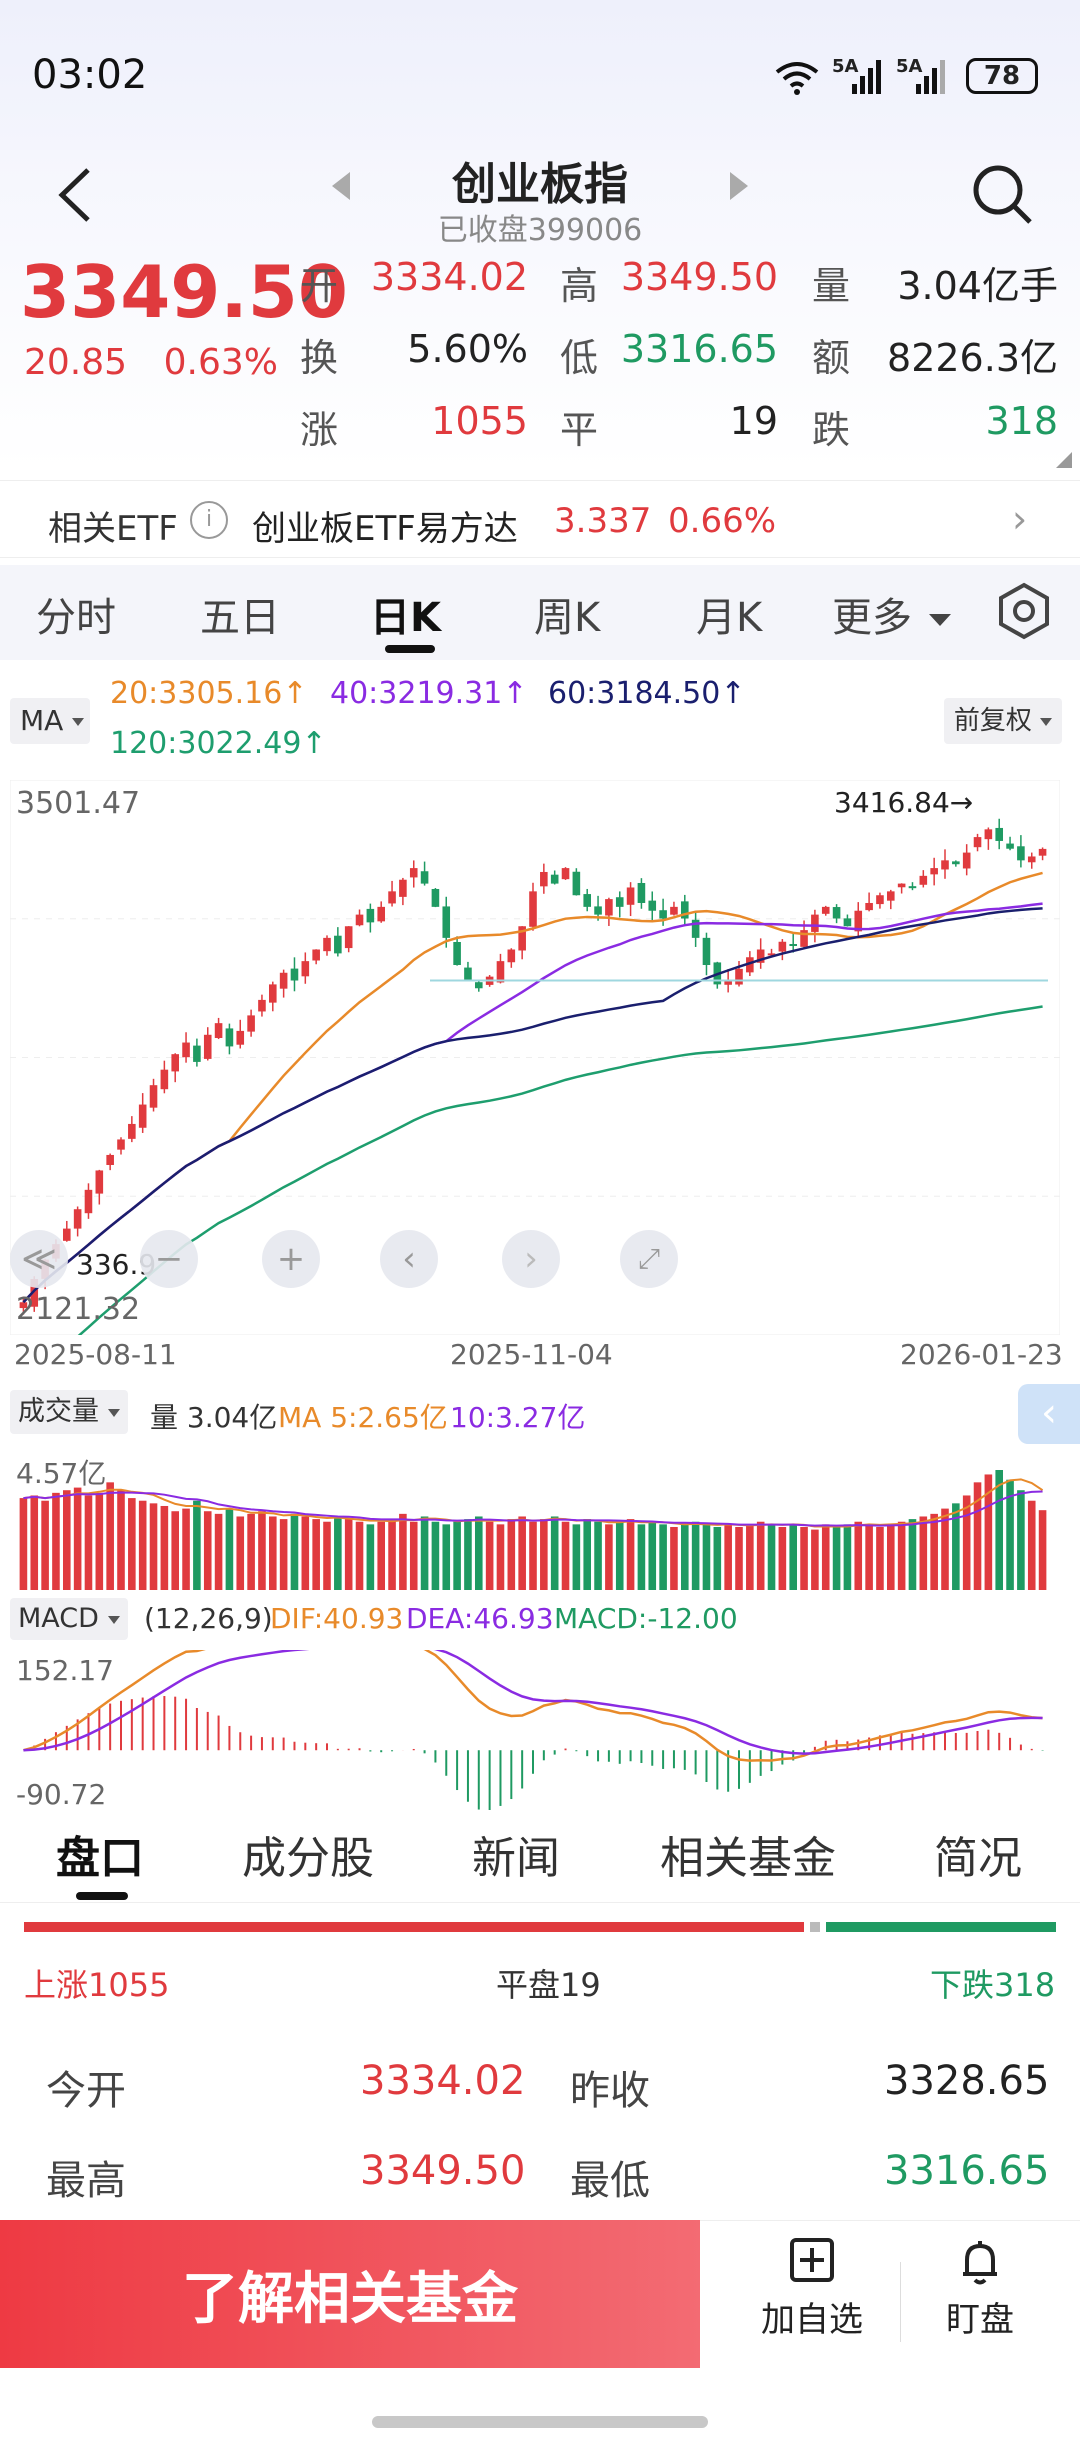 The width and height of the screenshot is (1080, 2449). What do you see at coordinates (69, 1619) in the screenshot?
I see `macd-selector: MACD` at bounding box center [69, 1619].